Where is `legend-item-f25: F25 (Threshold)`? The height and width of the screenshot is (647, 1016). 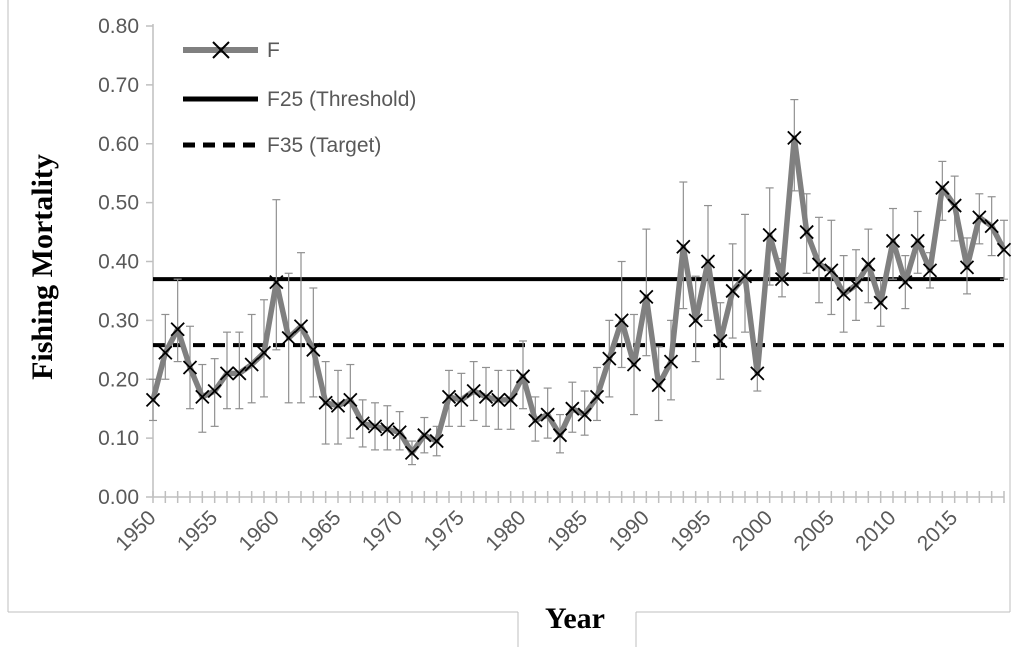
legend-item-f25: F25 (Threshold) is located at coordinates (299, 99).